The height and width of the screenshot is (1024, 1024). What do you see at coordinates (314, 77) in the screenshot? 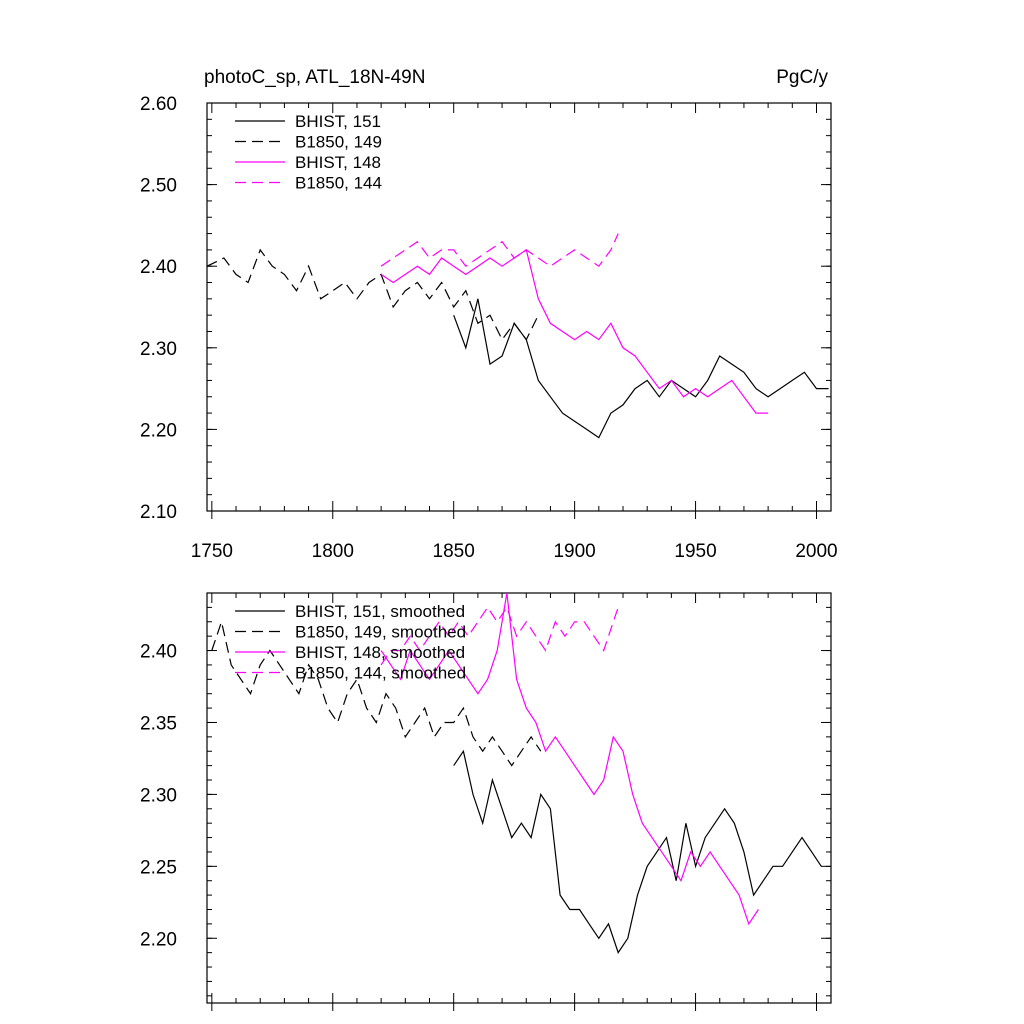
I see `chart-title: photoC_sp, ATL_18N-49N` at bounding box center [314, 77].